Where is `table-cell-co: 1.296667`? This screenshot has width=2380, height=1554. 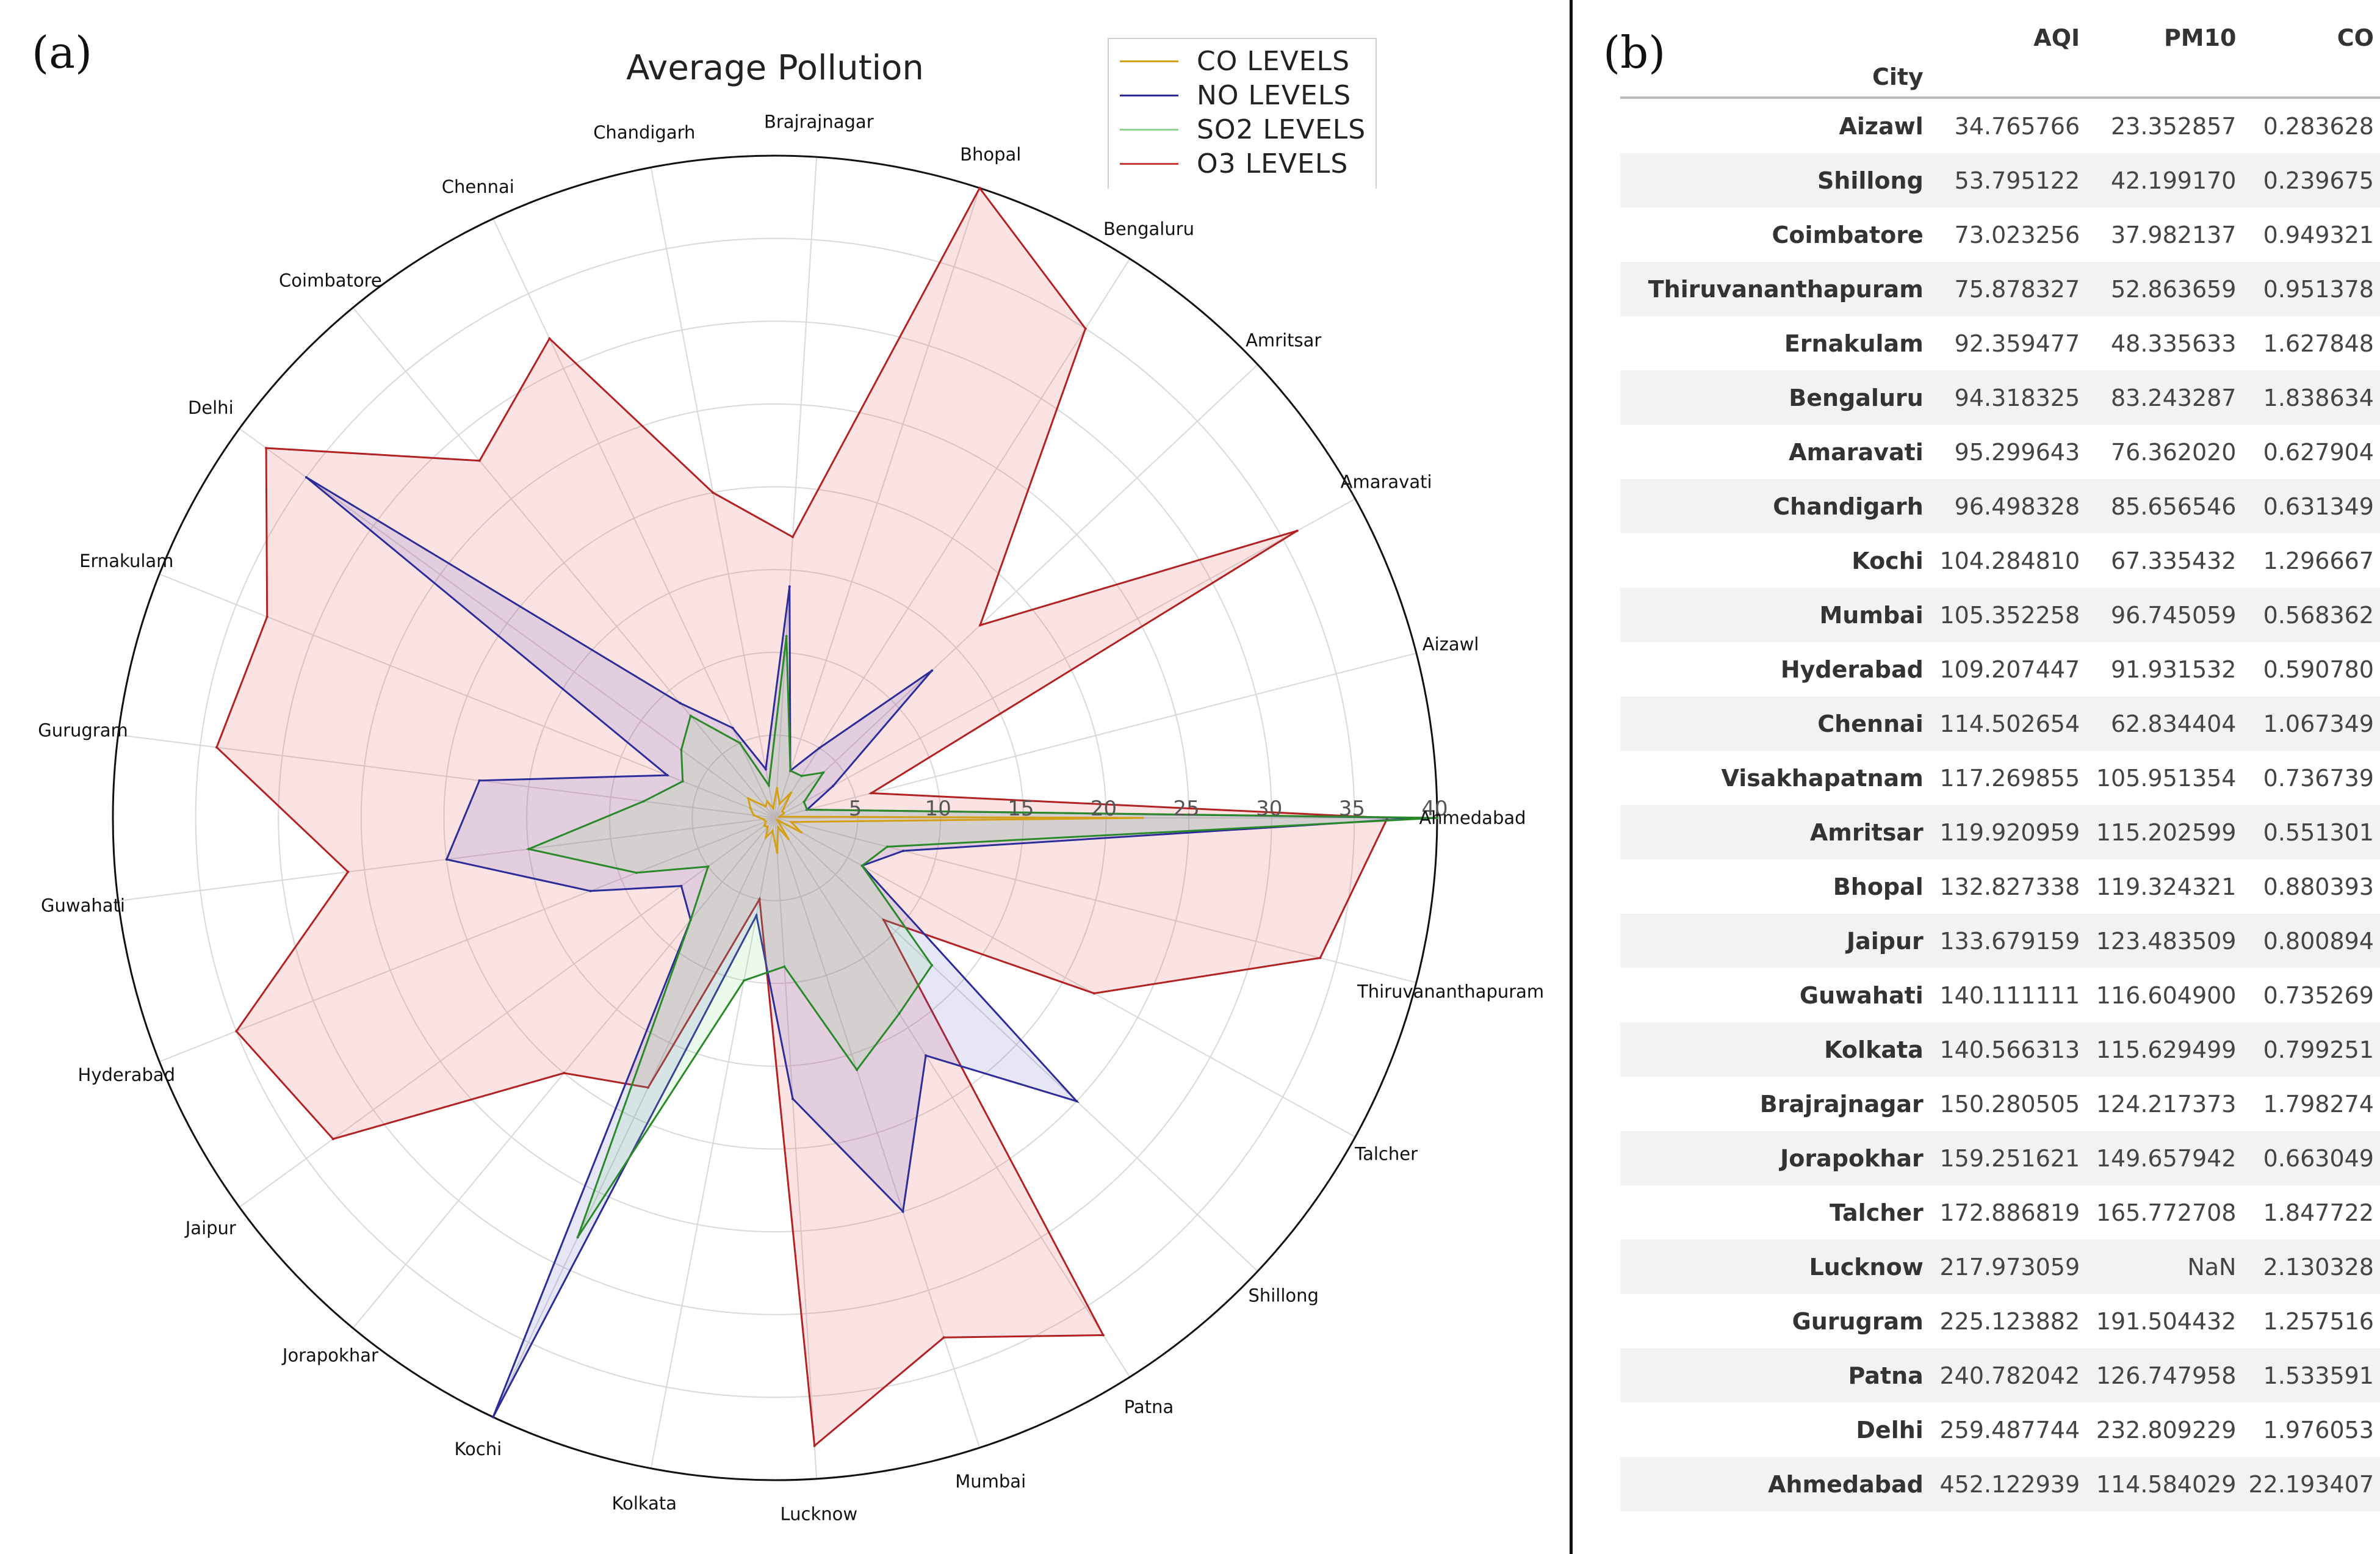 table-cell-co: 1.296667 is located at coordinates (2318, 560).